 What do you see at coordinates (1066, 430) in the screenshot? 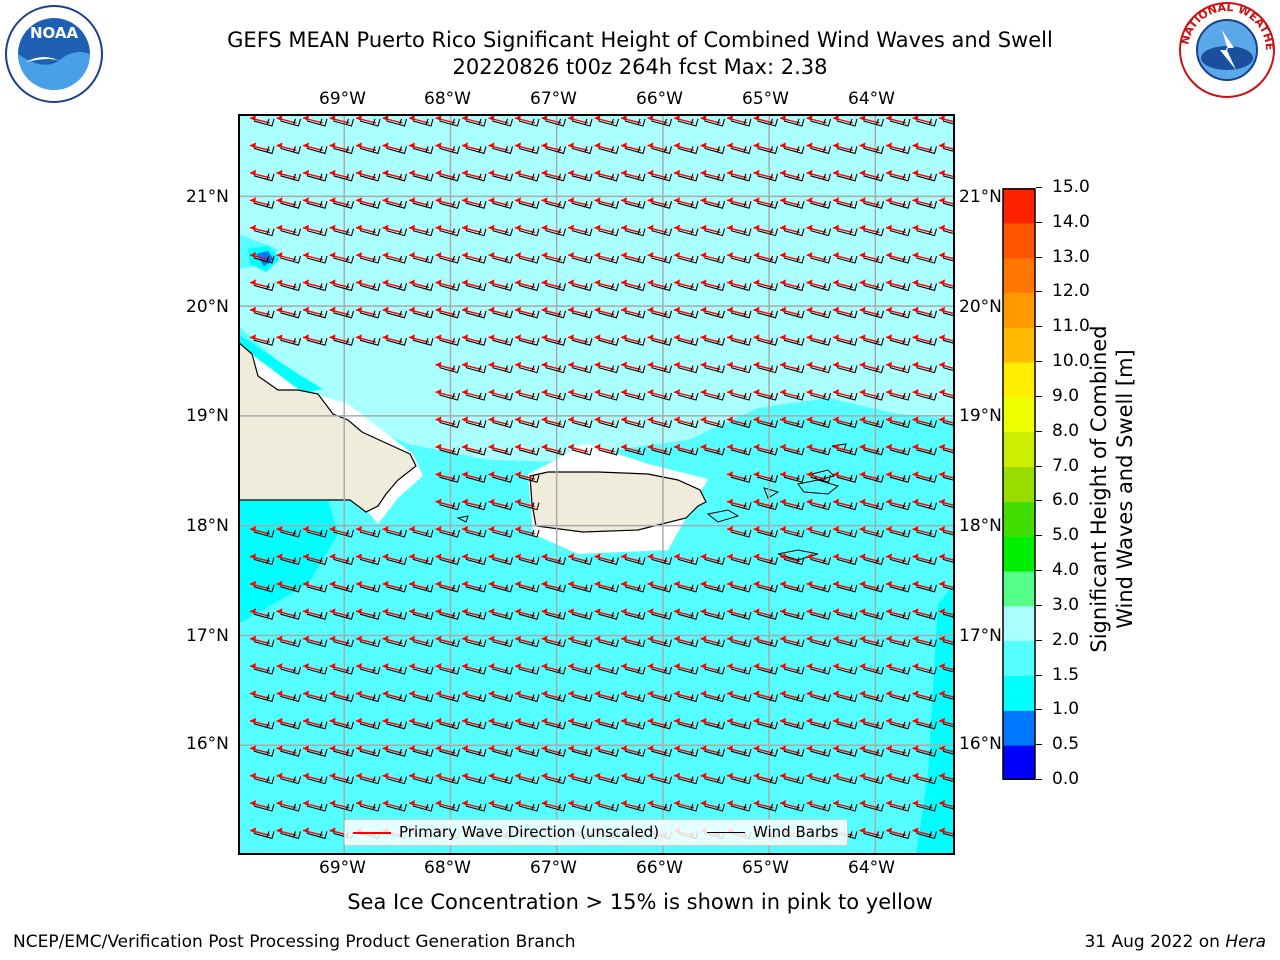
I see `colorbar-tick-label: 8.0` at bounding box center [1066, 430].